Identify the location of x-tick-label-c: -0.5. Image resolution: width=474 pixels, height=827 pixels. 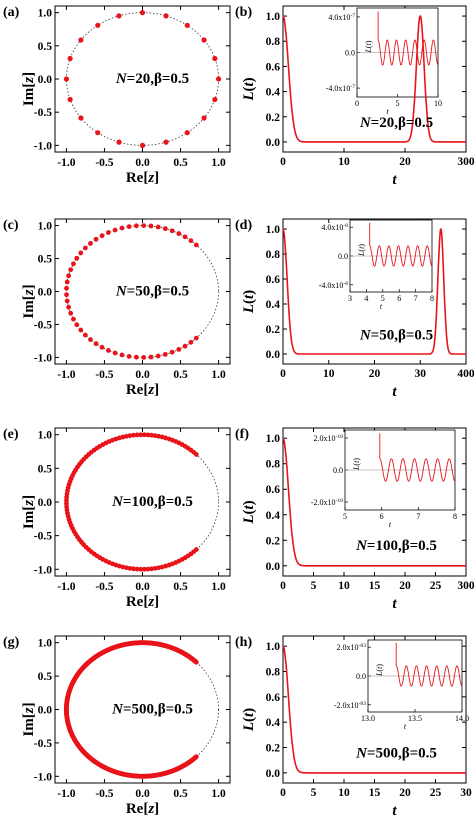
(104, 375).